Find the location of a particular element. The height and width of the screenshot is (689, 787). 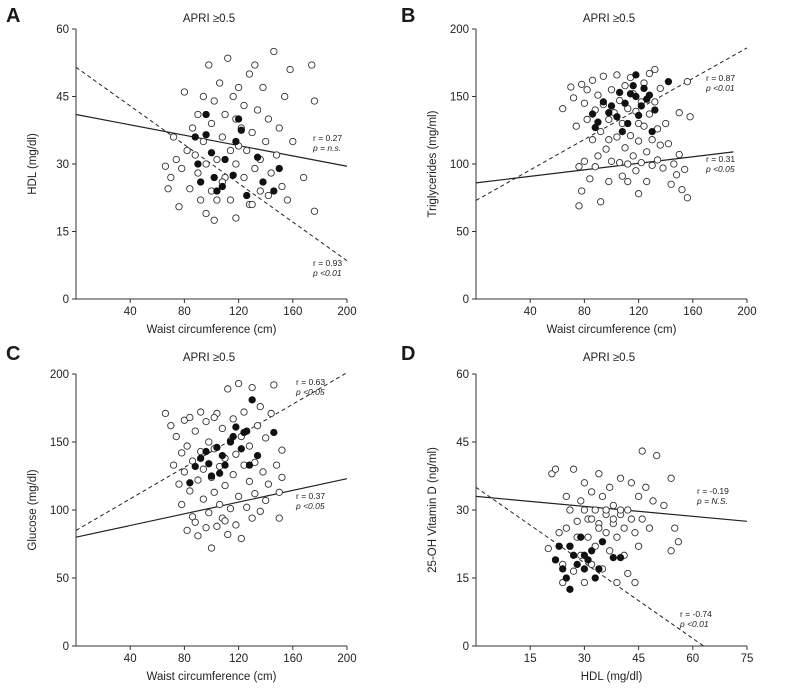

panel-letter: C is located at coordinates (13, 354).